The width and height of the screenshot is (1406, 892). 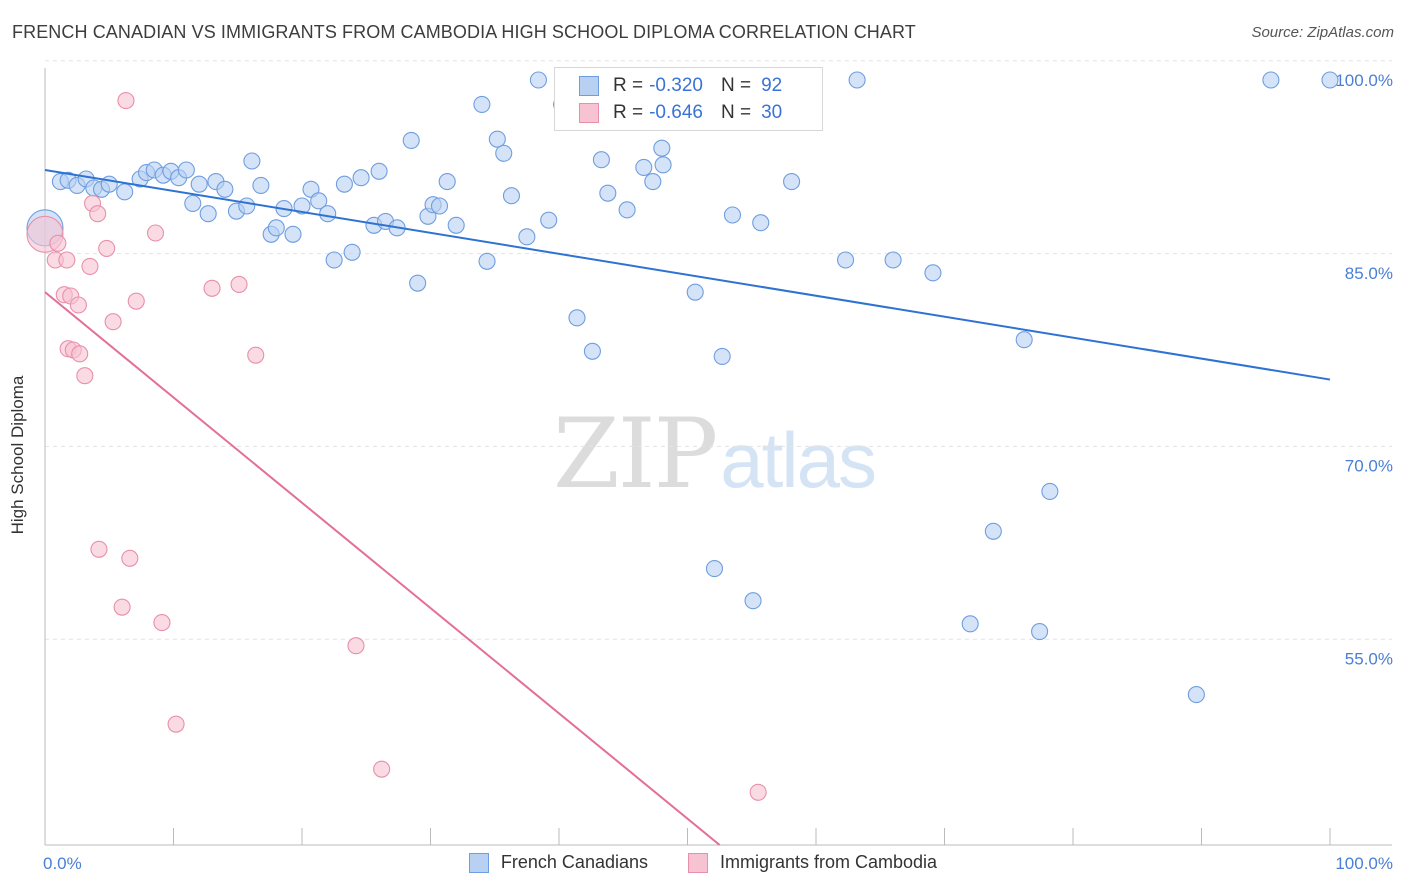 I want to click on legend-r-value: -0.320, so click(x=676, y=85).